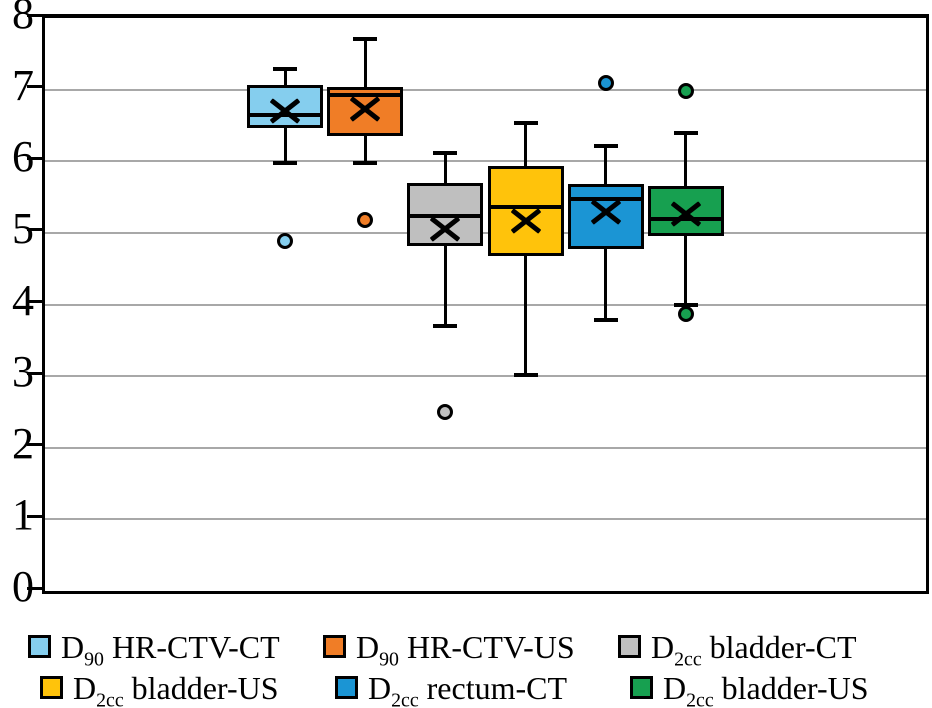 This screenshot has height=708, width=932. I want to click on legend-label-d2cc-rectum-ct-4: D2cc rectum-CT, so click(468, 688).